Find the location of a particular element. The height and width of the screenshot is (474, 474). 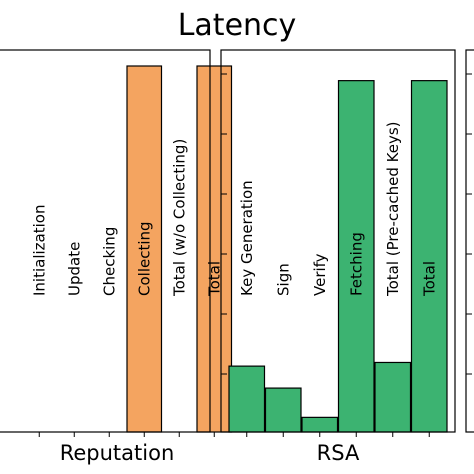

bar-label-rsa-1: Sign is located at coordinates (283, 279).